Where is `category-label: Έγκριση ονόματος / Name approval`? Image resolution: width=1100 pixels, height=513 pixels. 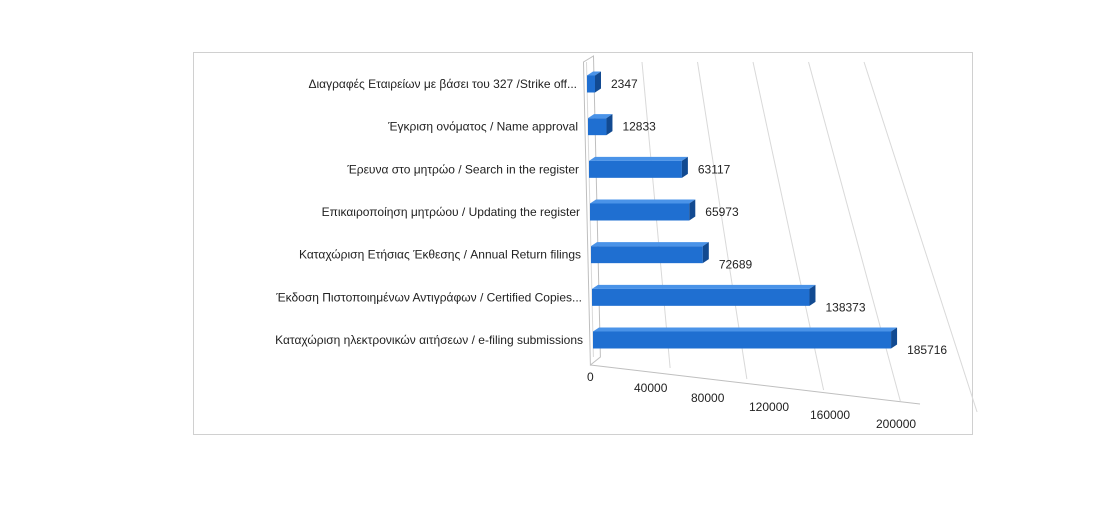 category-label: Έγκριση ονόματος / Name approval is located at coordinates (482, 127).